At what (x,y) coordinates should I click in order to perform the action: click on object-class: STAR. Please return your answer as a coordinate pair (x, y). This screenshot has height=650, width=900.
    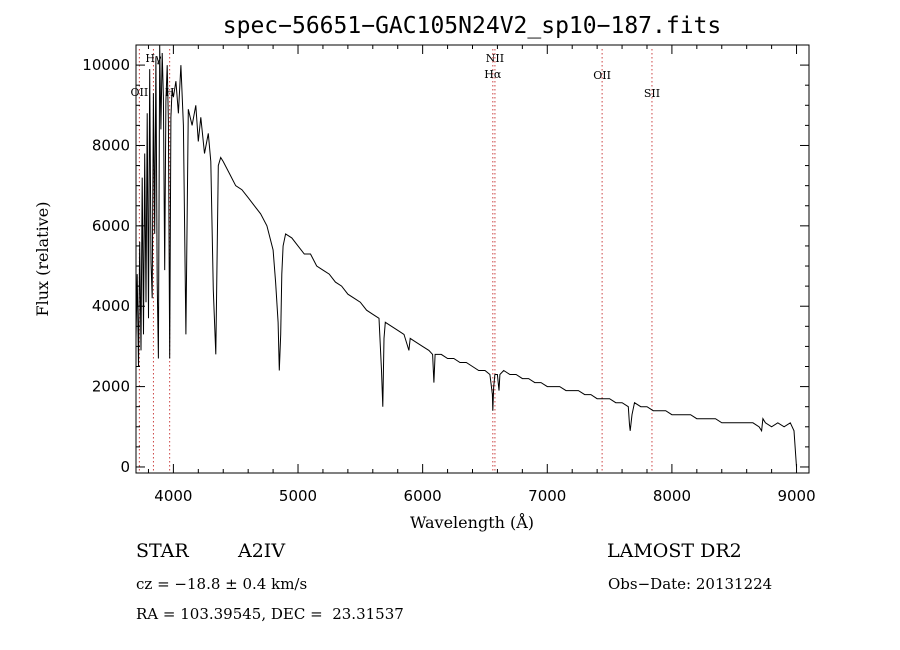
    Looking at the image, I should click on (162, 551).